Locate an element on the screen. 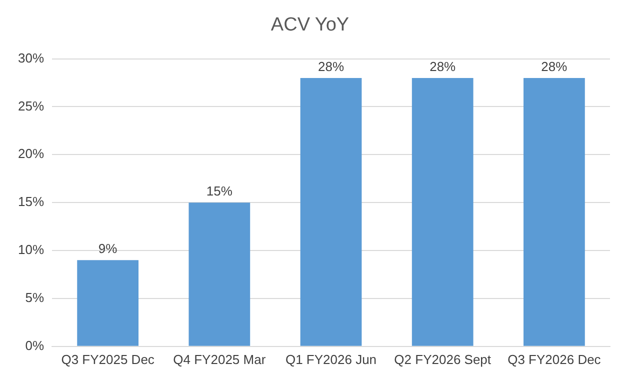 Image resolution: width=624 pixels, height=380 pixels. x-tick-label: Q2 FY2026 Sept is located at coordinates (443, 359).